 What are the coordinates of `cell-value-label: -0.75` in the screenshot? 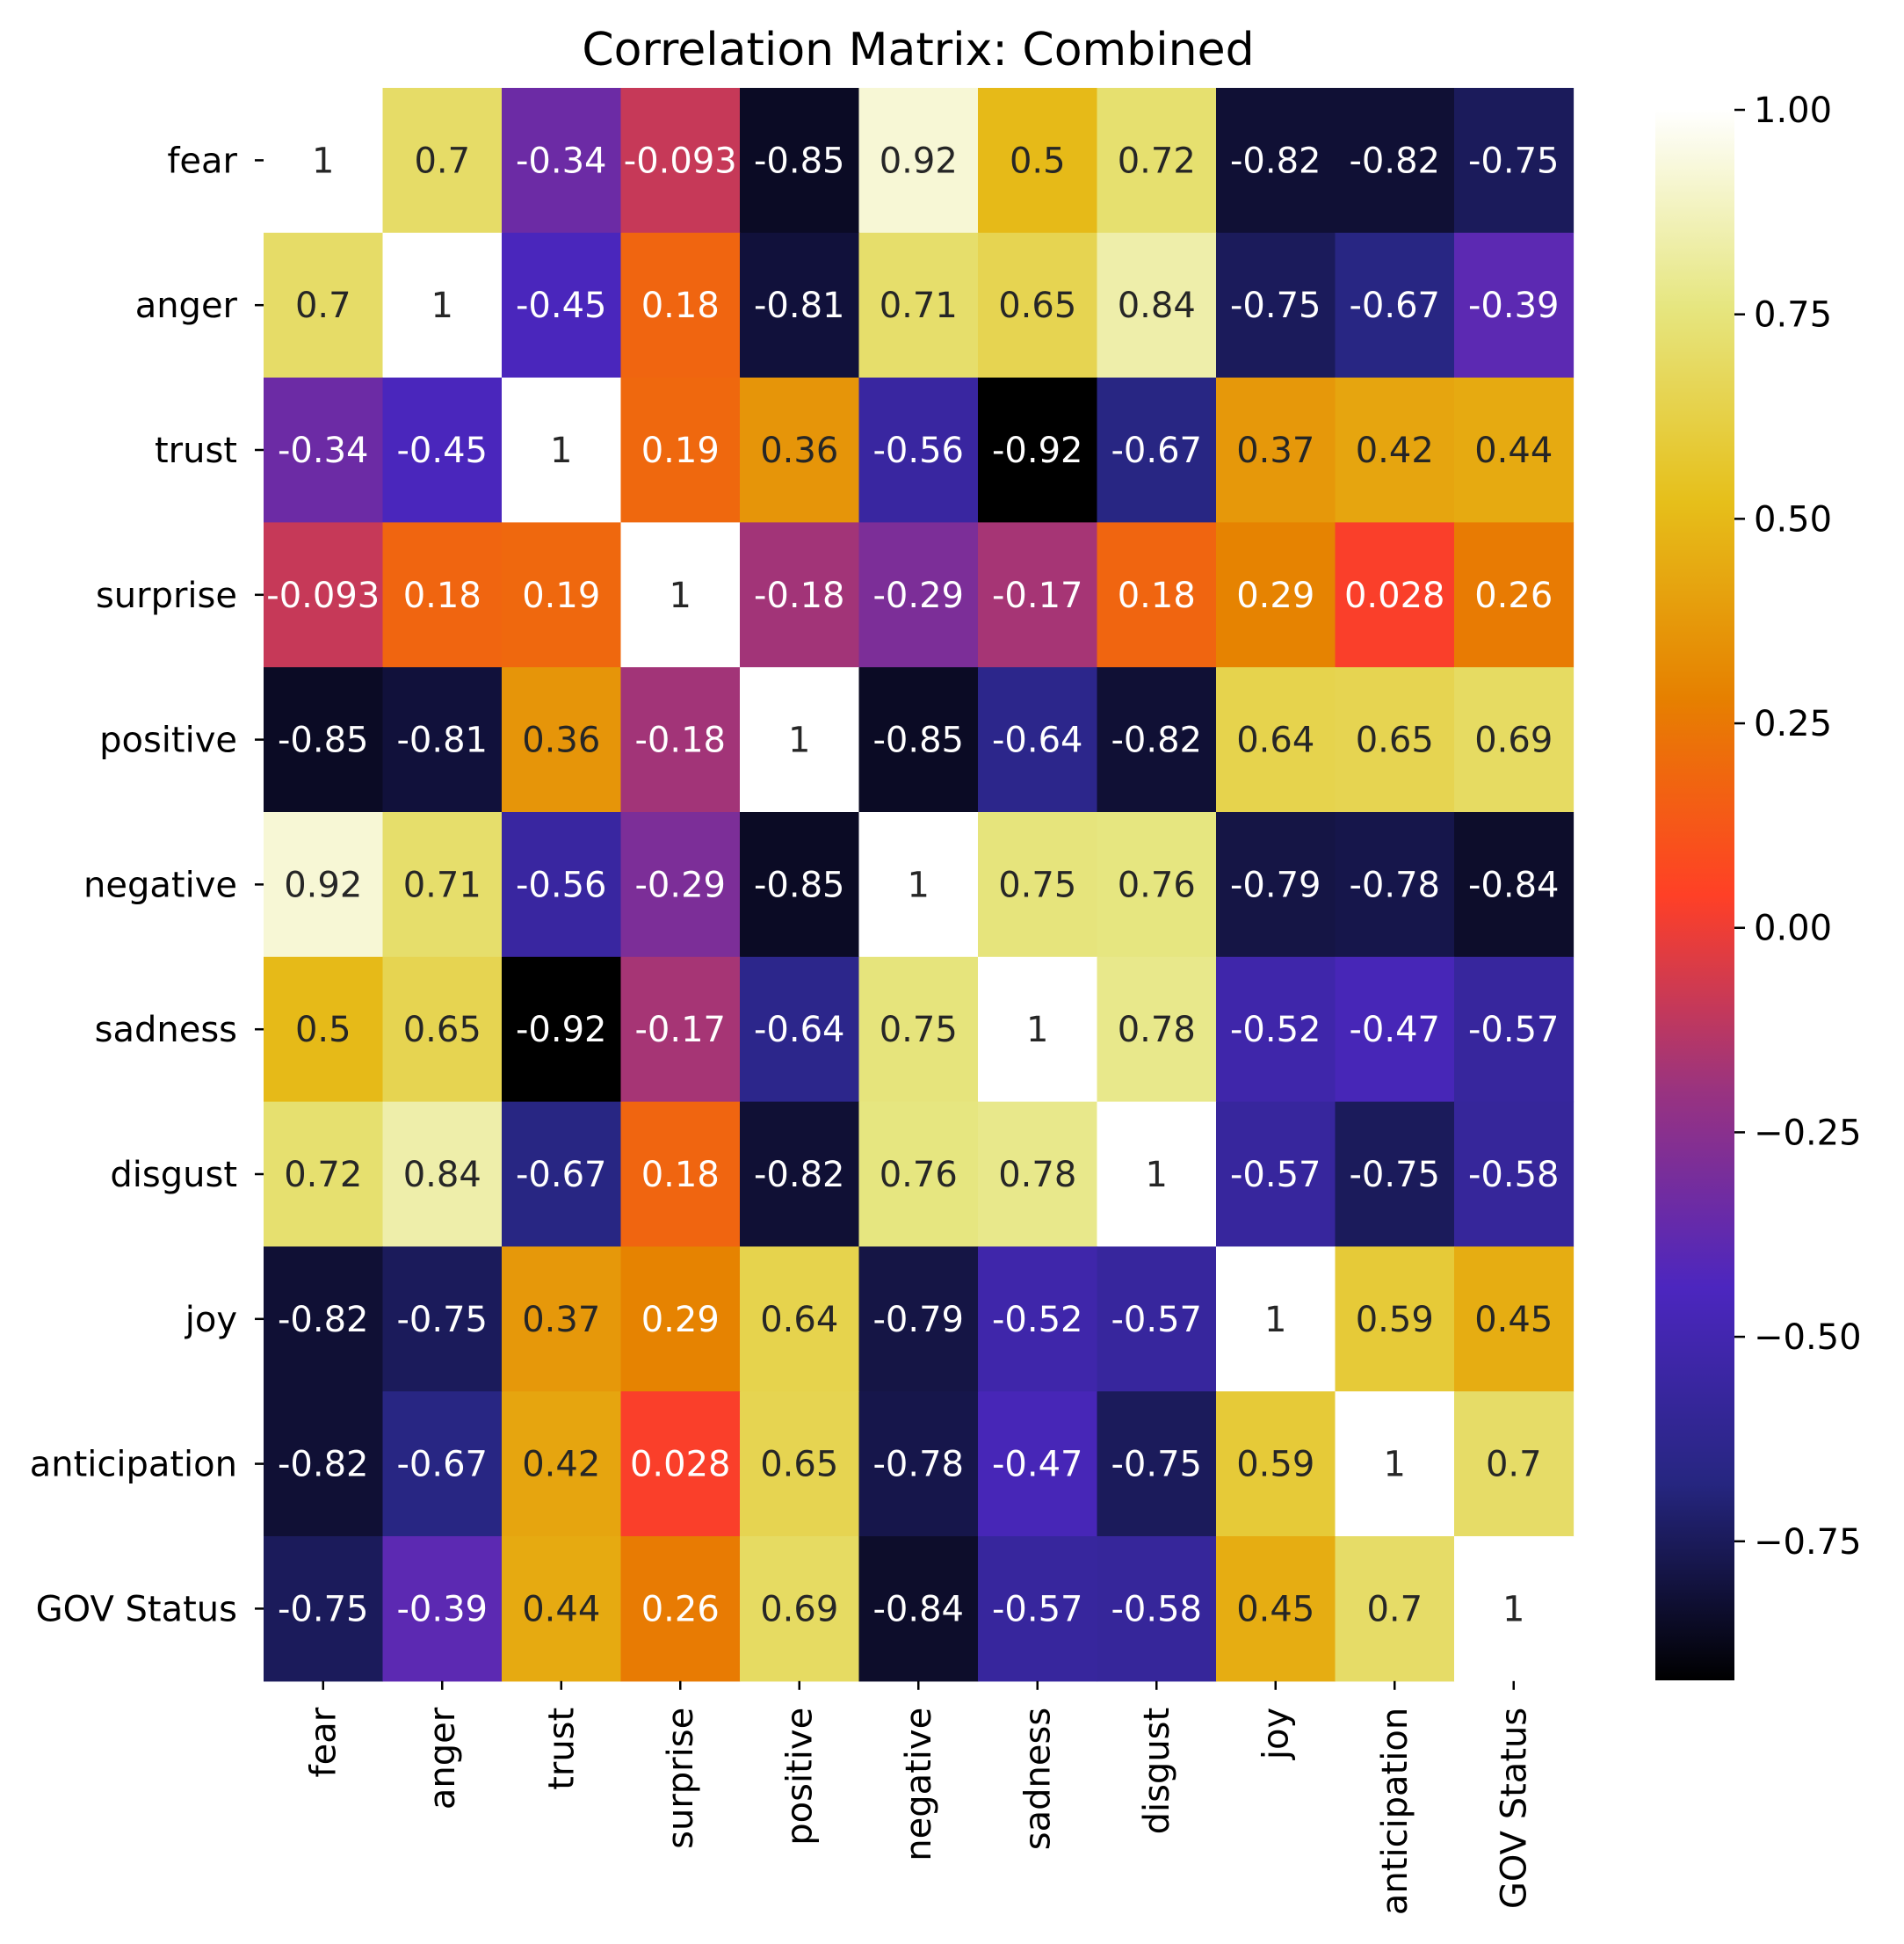 It's located at (1514, 161).